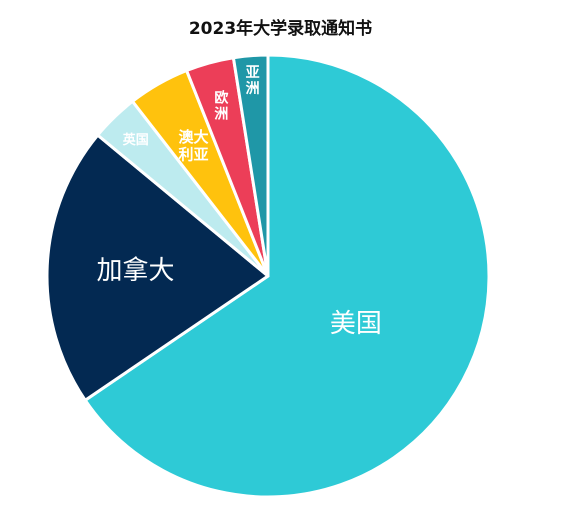 Image resolution: width=581 pixels, height=506 pixels. What do you see at coordinates (136, 271) in the screenshot?
I see `slice-label: 加拿大` at bounding box center [136, 271].